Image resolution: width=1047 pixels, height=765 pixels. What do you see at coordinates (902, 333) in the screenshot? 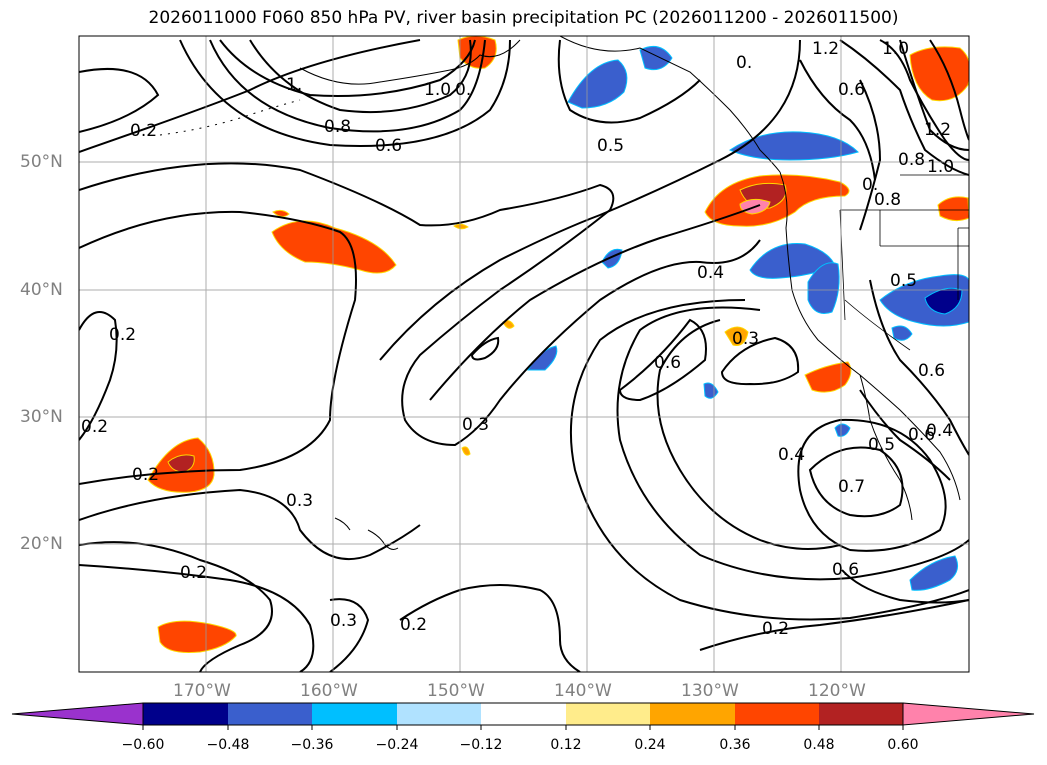
I see `neg-region-cal` at bounding box center [902, 333].